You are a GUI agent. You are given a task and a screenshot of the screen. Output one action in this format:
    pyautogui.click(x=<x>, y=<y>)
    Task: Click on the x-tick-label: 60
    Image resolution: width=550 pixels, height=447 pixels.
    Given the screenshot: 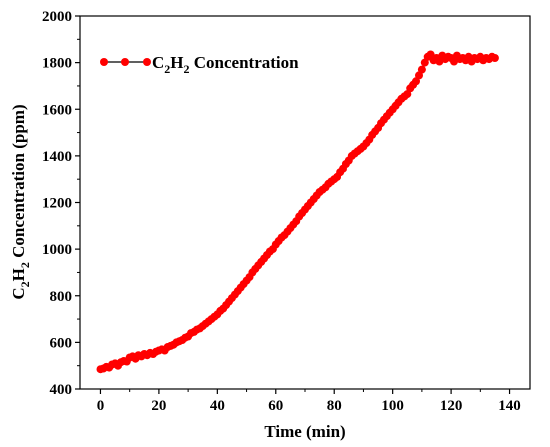 What is the action you would take?
    pyautogui.click(x=275, y=406)
    